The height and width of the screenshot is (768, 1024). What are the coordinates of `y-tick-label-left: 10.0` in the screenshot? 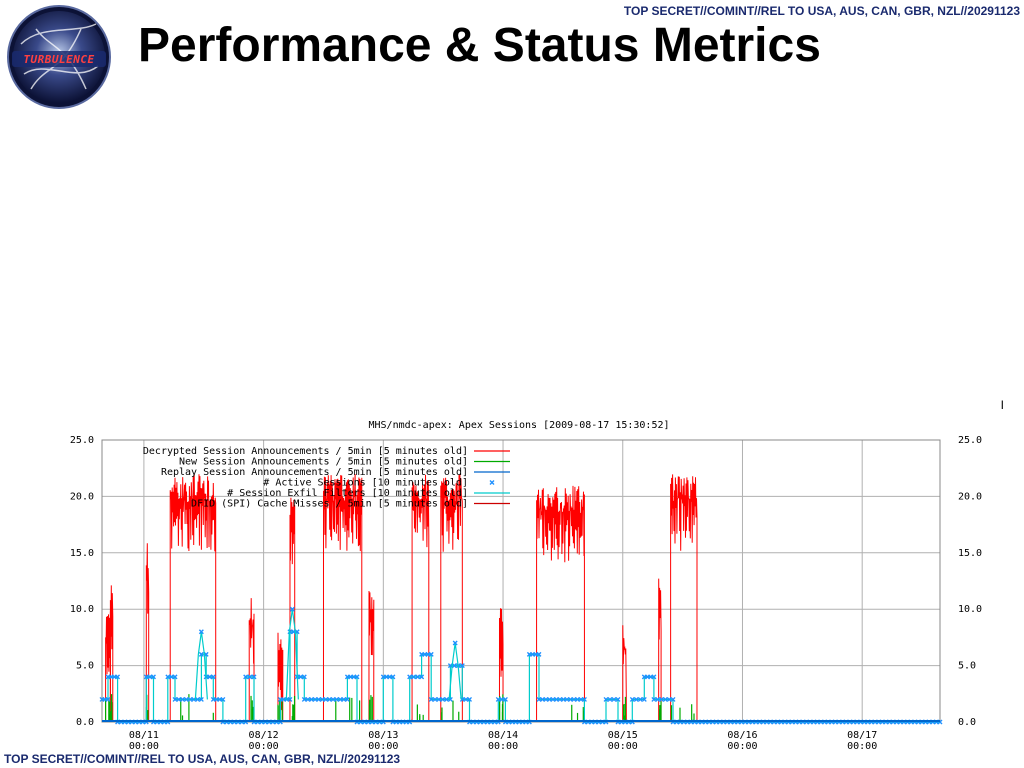 It's located at (82, 609).